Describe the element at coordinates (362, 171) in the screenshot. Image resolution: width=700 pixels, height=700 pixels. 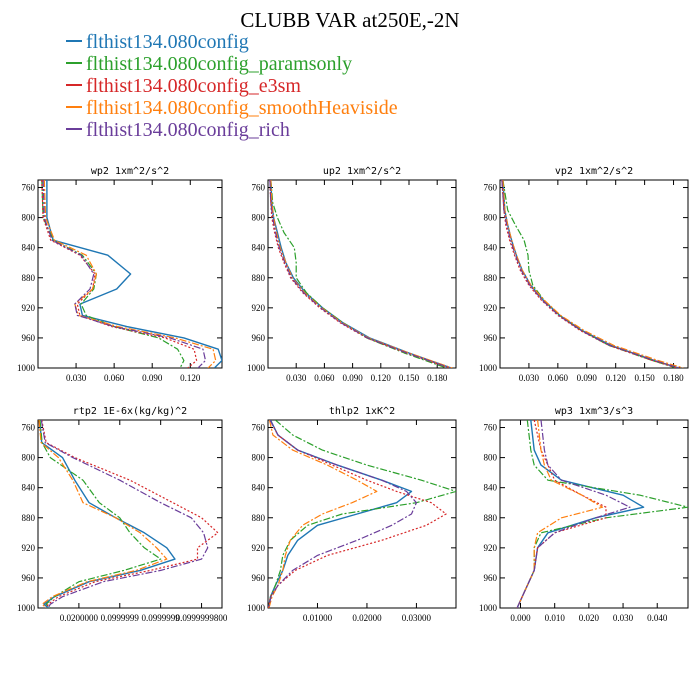
I see `panel-title: up2 1xm^2/s^2` at that location.